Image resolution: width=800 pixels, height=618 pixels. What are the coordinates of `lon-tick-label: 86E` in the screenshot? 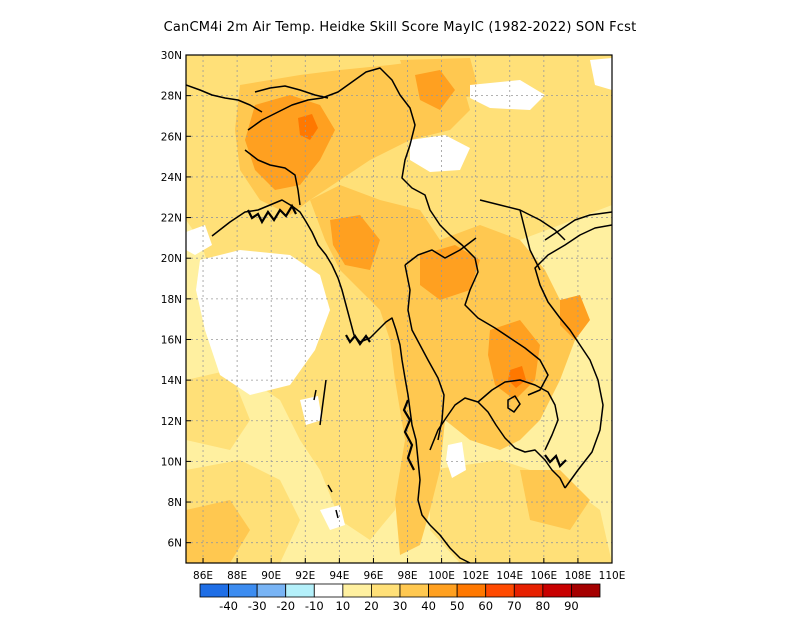 It's located at (203, 576).